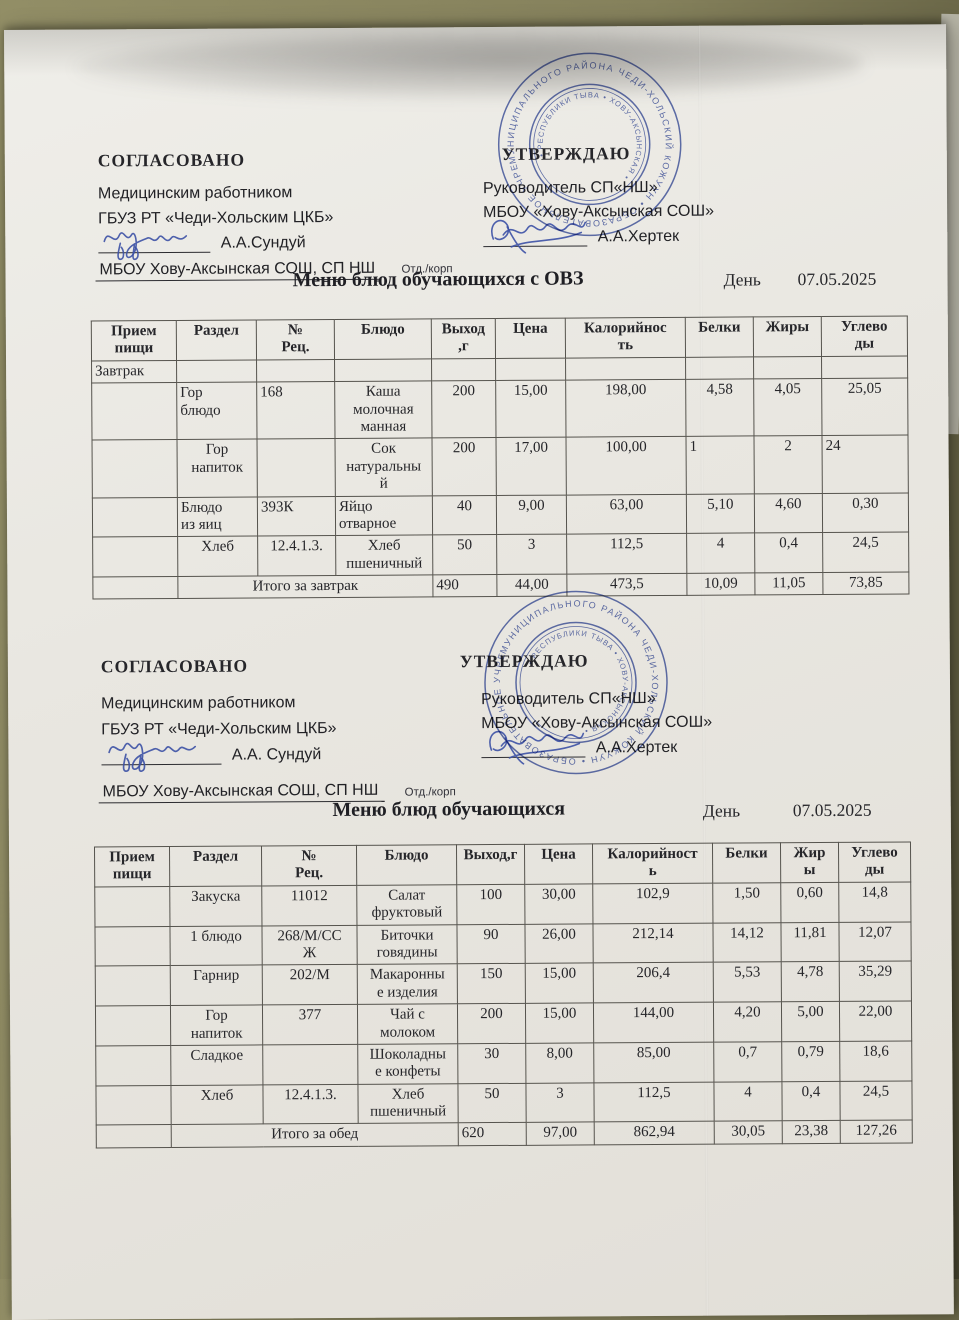 Image resolution: width=959 pixels, height=1320 pixels. What do you see at coordinates (788, 584) in the screenshot?
I see `table-cell: 11,05` at bounding box center [788, 584].